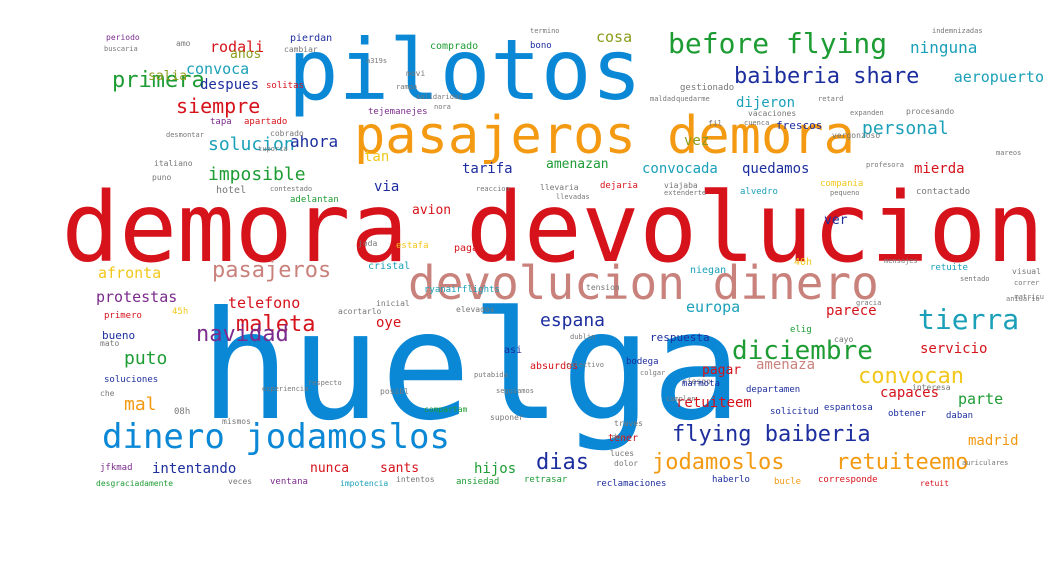 The image size is (1046, 562). Describe the element at coordinates (867, 113) in the screenshot. I see `word-expanden: expanden` at that location.